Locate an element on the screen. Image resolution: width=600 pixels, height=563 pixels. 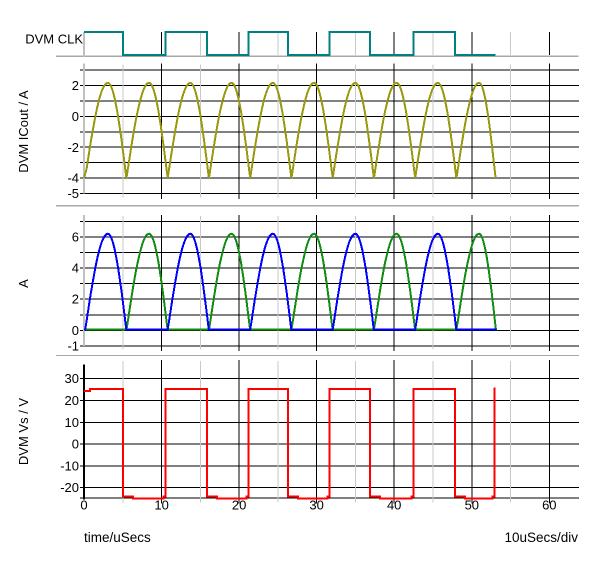
svg-text: 4 is located at coordinates (75, 268).